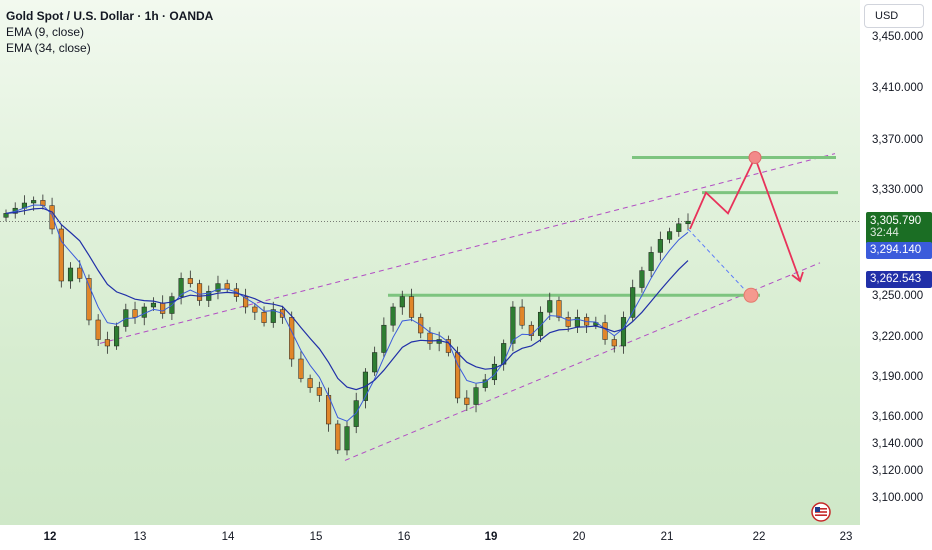  What do you see at coordinates (899, 279) in the screenshot?
I see `ema34-price-tag: 3,262.543` at bounding box center [899, 279].